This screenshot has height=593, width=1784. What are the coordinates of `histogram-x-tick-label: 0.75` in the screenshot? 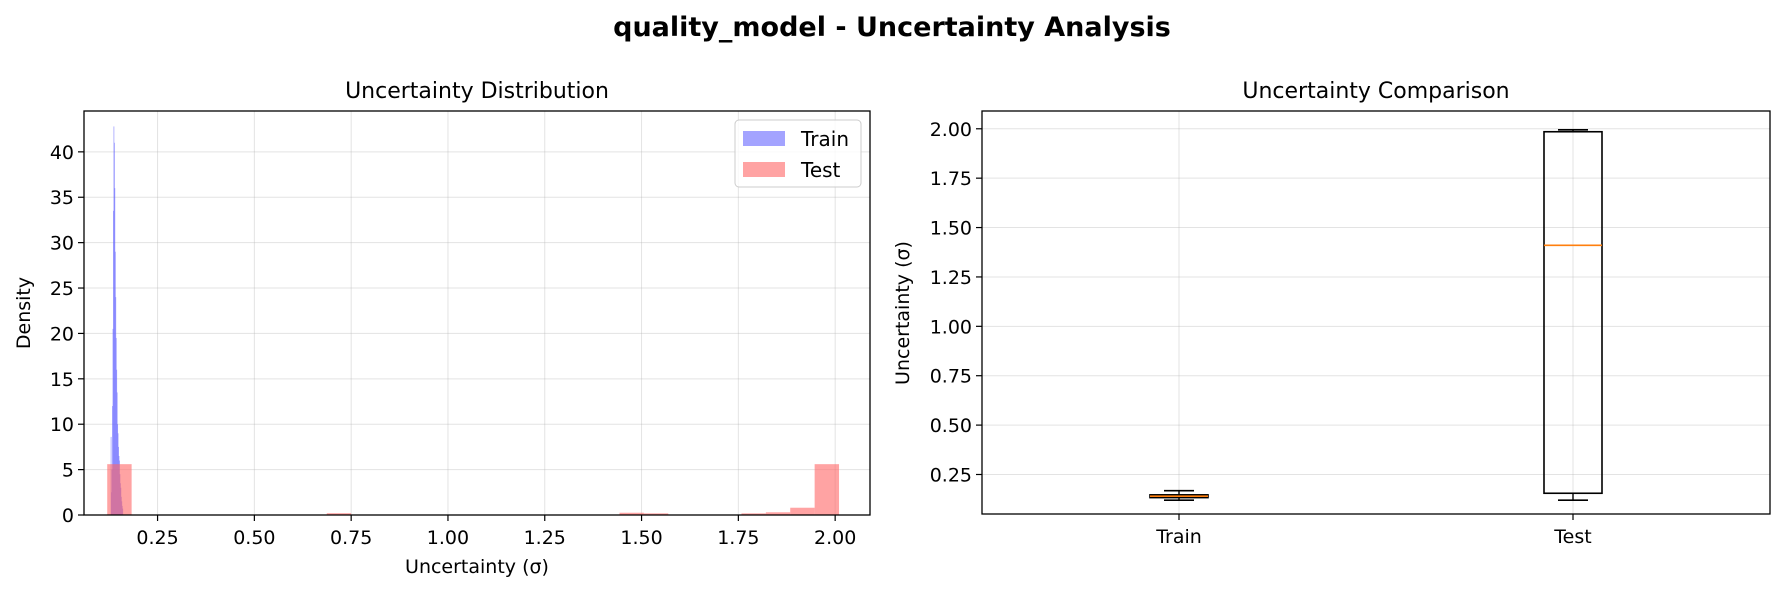 It's located at (351, 538).